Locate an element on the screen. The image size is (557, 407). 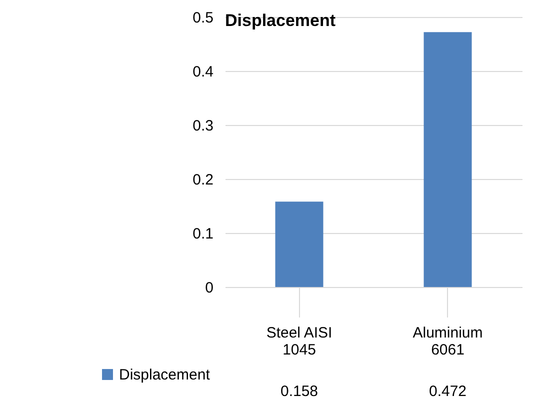
y-tick-label: 0.4 is located at coordinates (203, 72).